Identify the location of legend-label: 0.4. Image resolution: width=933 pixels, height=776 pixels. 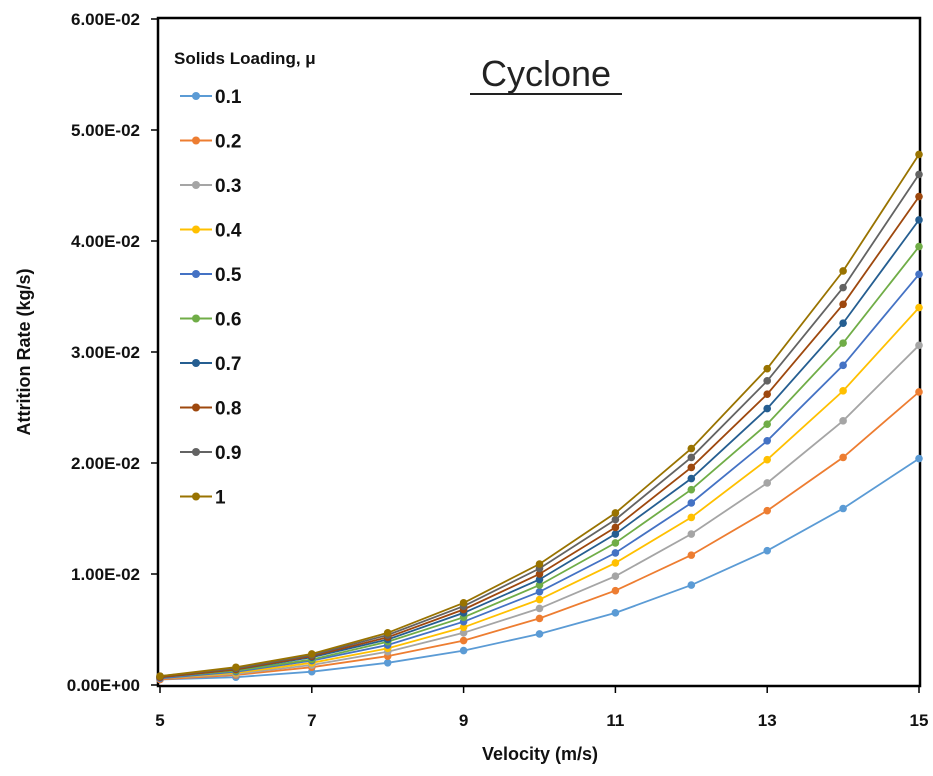
(228, 231).